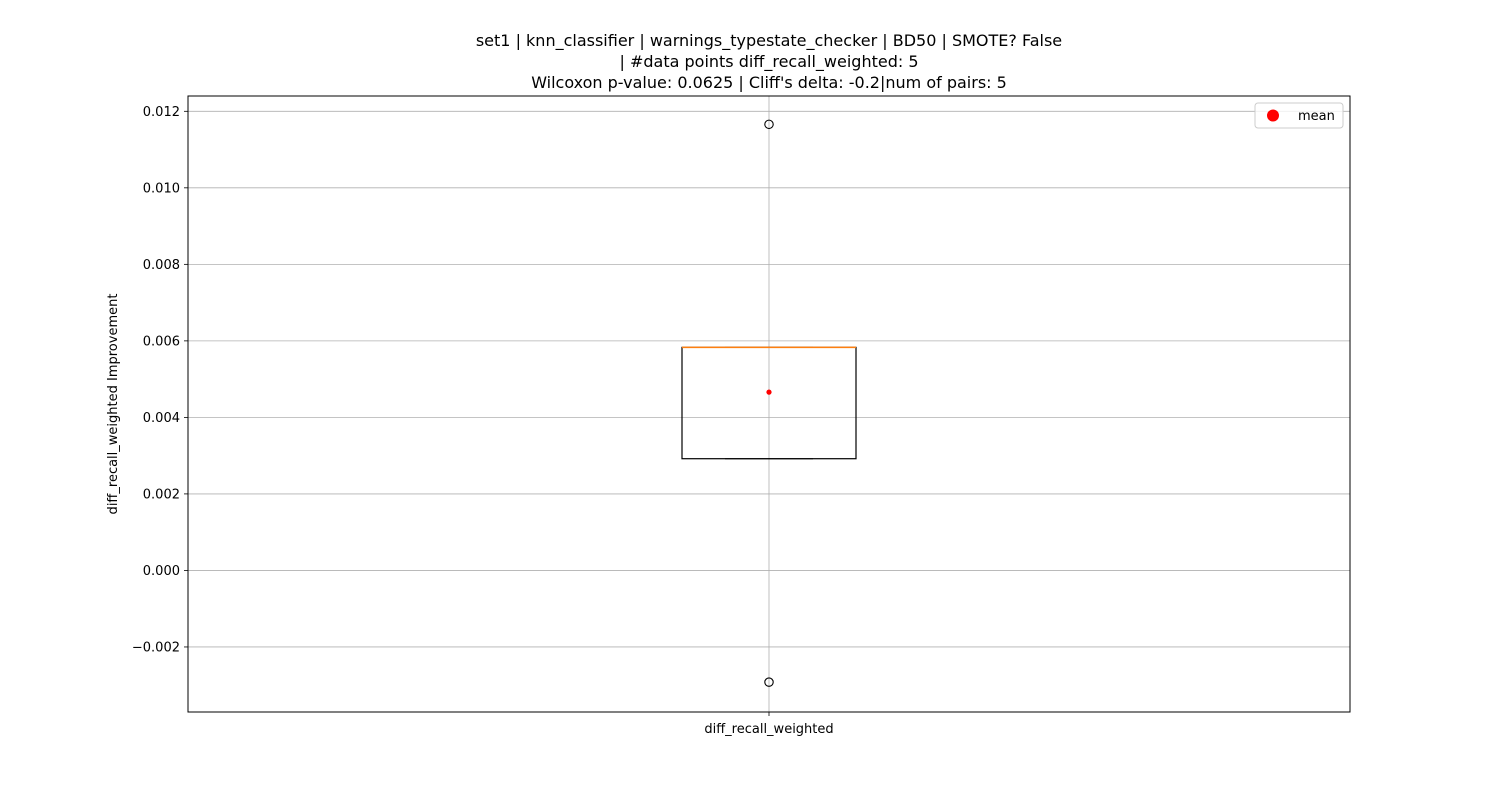 The image size is (1500, 800). Describe the element at coordinates (161, 341) in the screenshot. I see `y-tick-label: 0.006` at that location.